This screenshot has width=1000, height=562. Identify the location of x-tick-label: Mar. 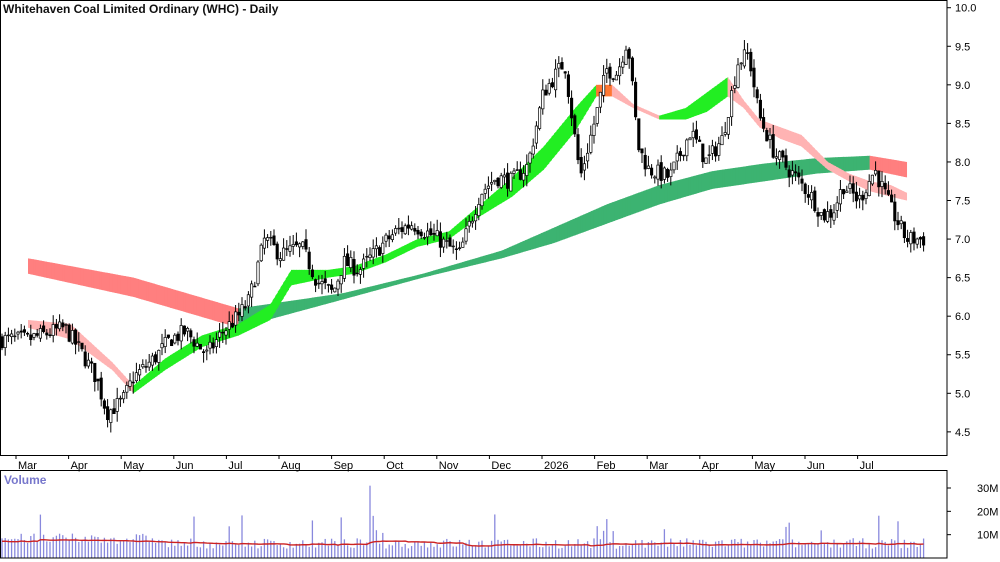
(658, 466).